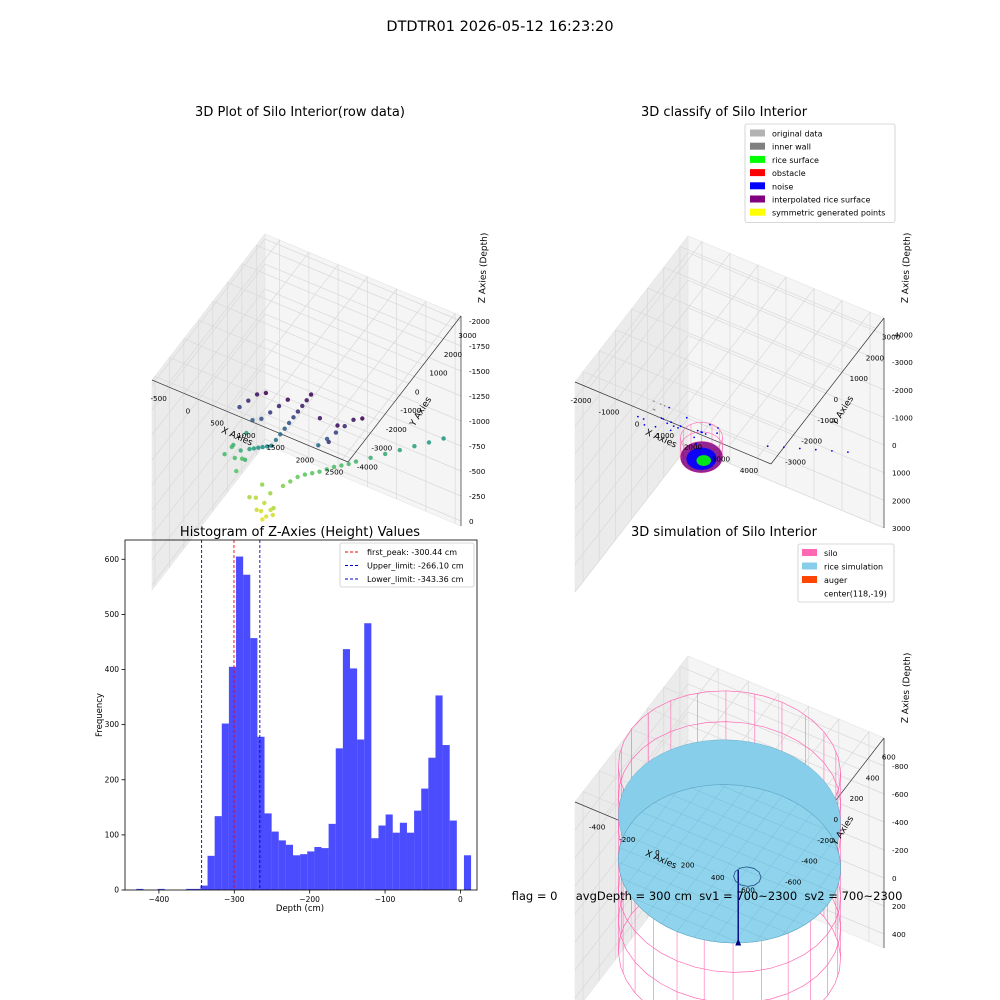  What do you see at coordinates (836, 819) in the screenshot?
I see `p4-ytick-label: 0` at bounding box center [836, 819].